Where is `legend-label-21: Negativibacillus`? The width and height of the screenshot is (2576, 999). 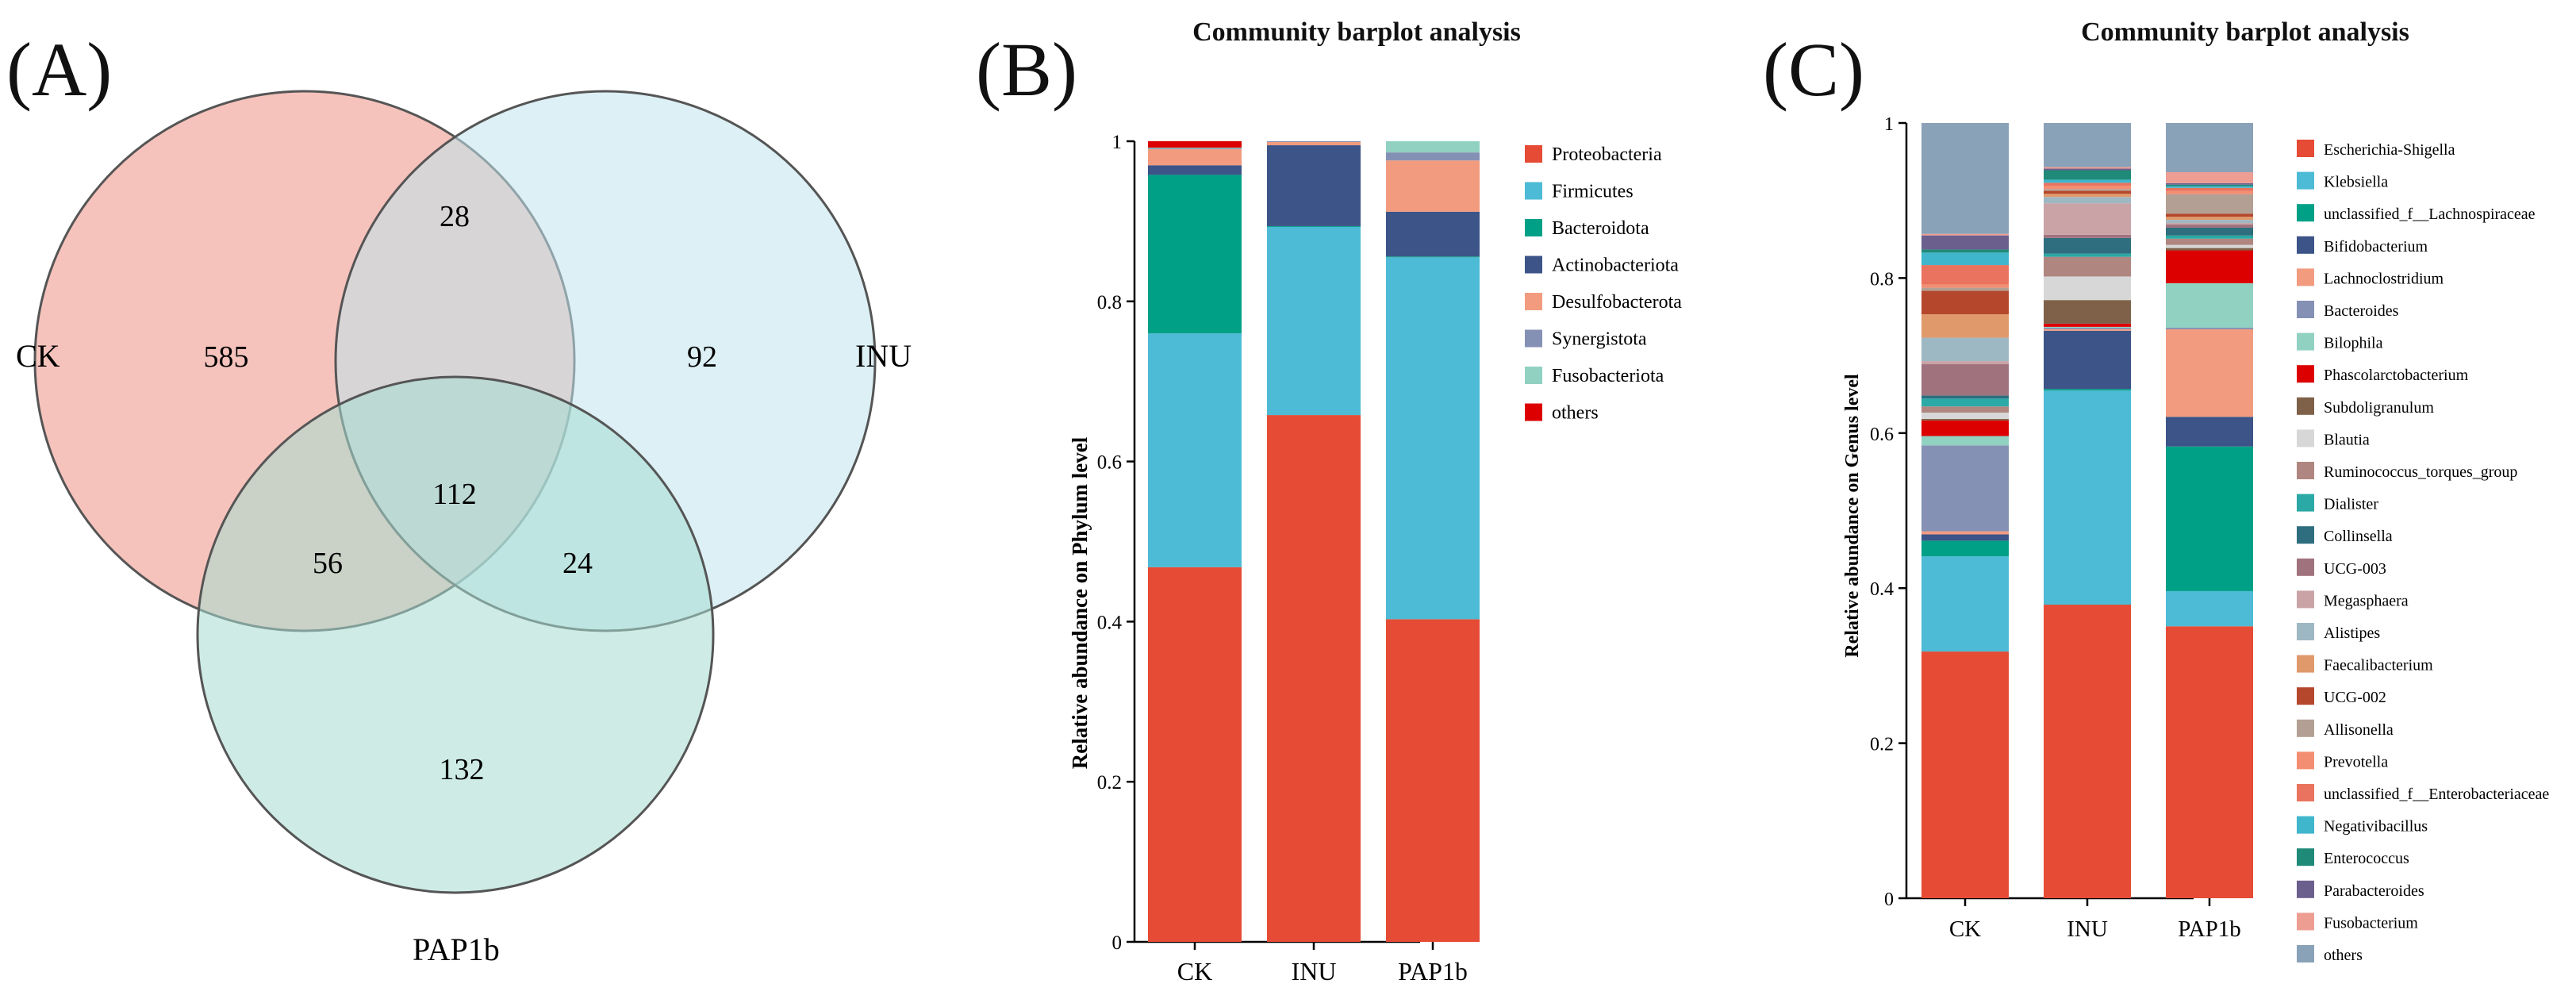
legend-label-21: Negativibacillus is located at coordinates (2376, 827).